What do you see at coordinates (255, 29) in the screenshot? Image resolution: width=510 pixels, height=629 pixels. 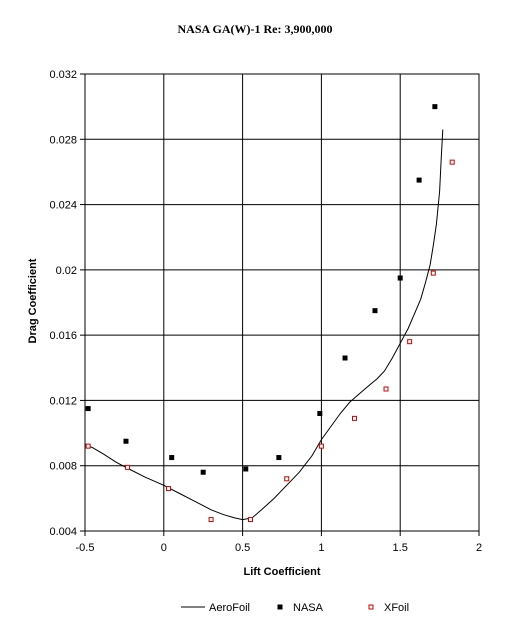 I see `chart-title: NASA GA(W)-1 Re: 3,900,000` at bounding box center [255, 29].